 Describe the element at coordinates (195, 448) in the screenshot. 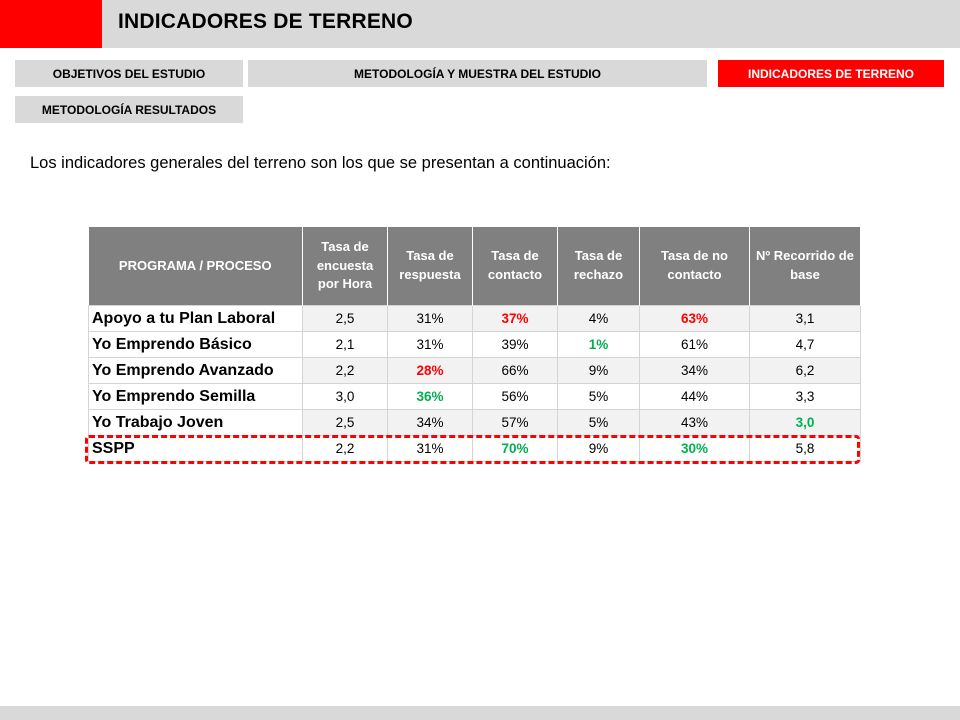

I see `program-name: SSPP` at that location.